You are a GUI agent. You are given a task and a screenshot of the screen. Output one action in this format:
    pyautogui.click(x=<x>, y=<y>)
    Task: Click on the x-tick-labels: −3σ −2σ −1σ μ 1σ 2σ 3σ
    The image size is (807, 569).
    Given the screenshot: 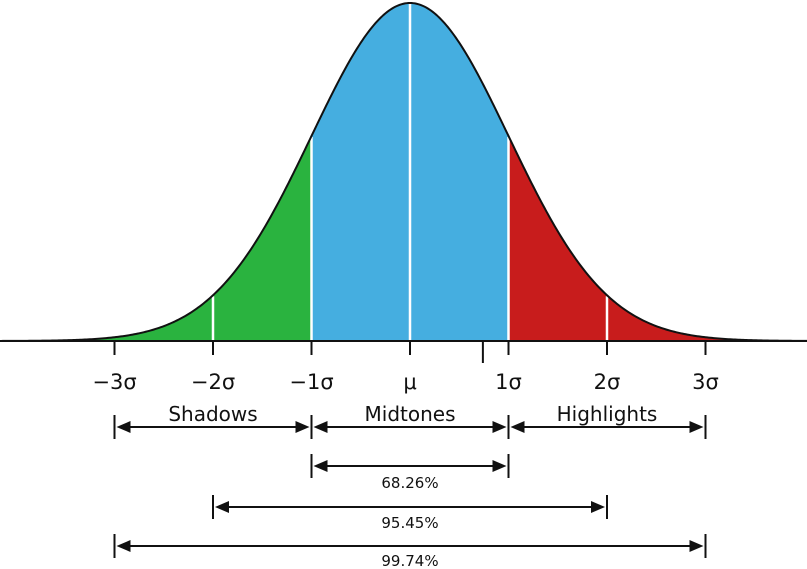 What is the action you would take?
    pyautogui.click(x=405, y=382)
    